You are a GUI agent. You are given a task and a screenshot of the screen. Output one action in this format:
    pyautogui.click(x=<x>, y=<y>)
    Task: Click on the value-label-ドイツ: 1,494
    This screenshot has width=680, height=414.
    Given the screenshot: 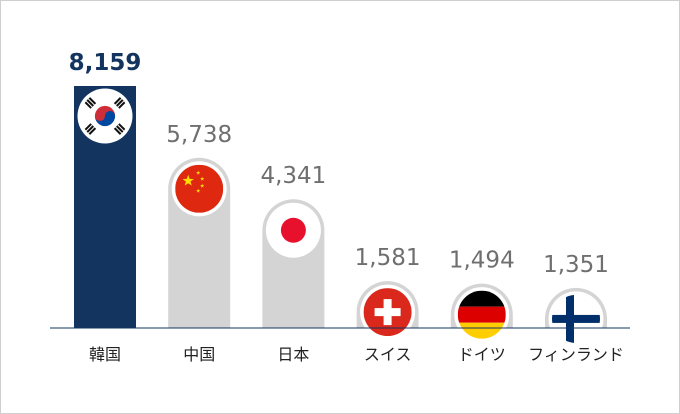 What is the action you would take?
    pyautogui.click(x=482, y=261)
    